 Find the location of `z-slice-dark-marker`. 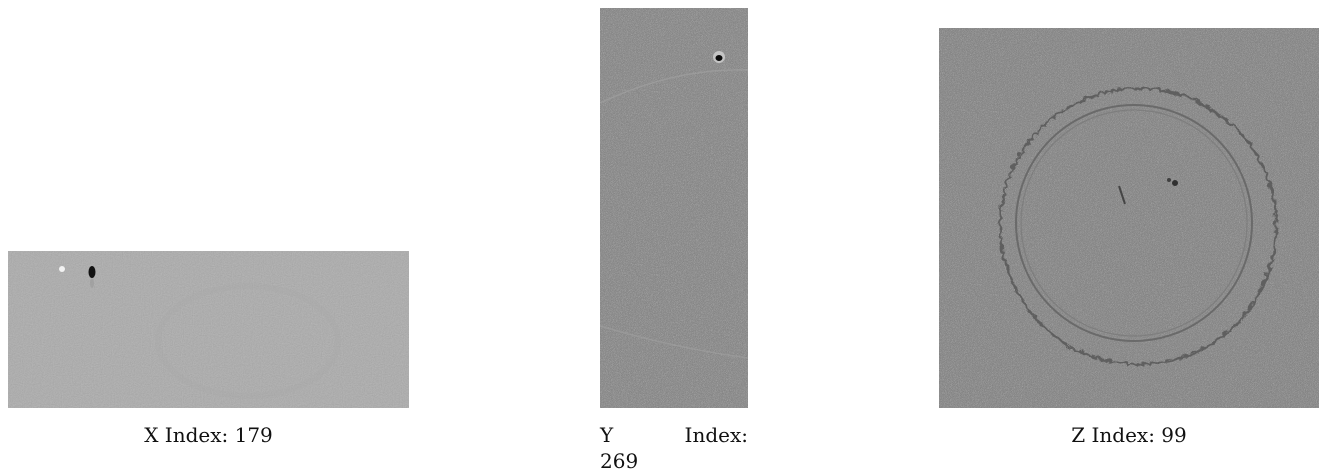

z-slice-dark-marker is located at coordinates (1175, 183).